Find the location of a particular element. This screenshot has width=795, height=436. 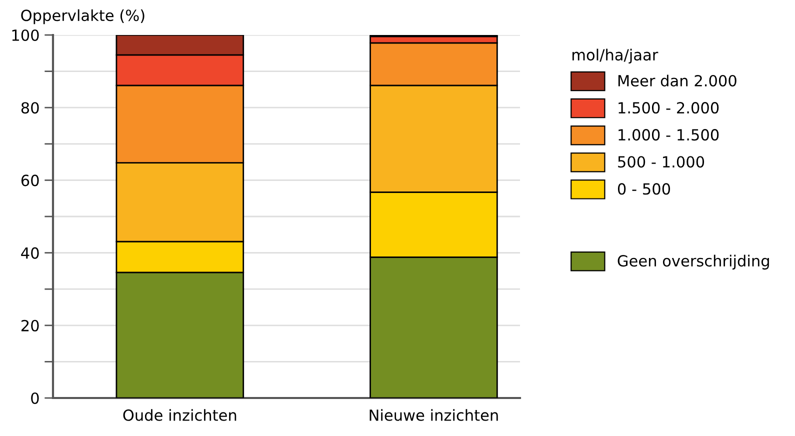

x-tick-label: Nieuwe inzichten is located at coordinates (434, 415).